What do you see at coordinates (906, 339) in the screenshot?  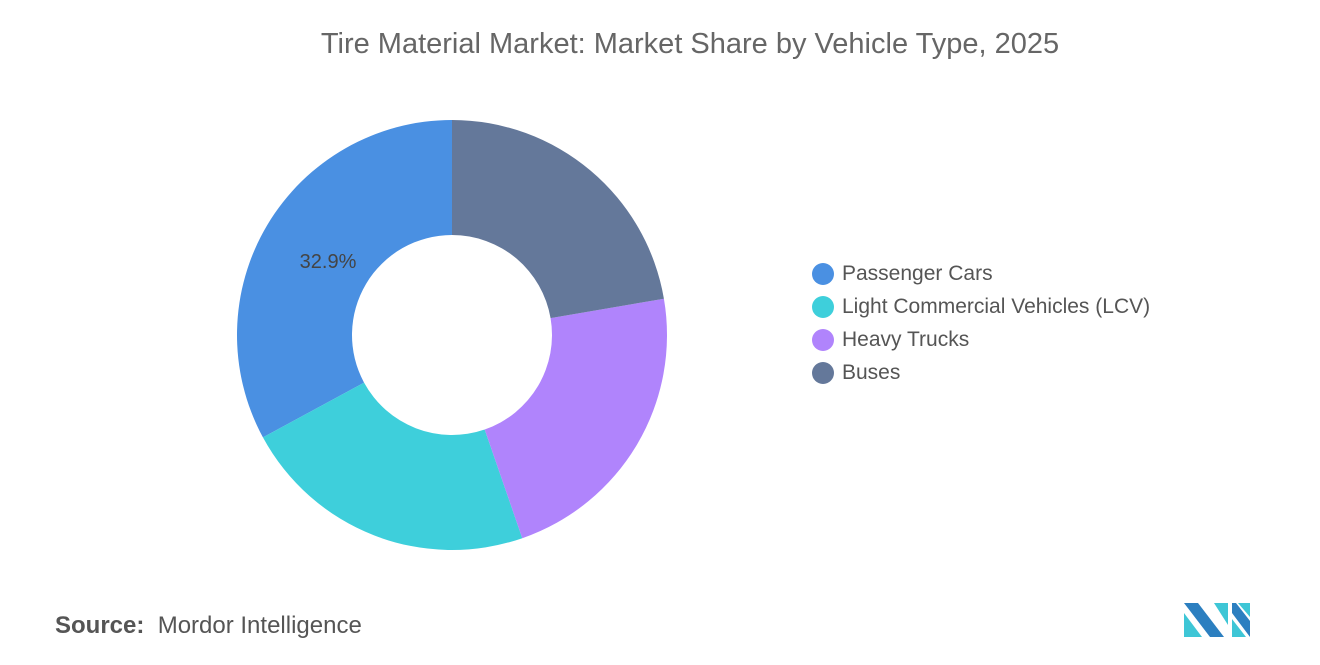 I see `legend-label: Heavy Trucks` at bounding box center [906, 339].